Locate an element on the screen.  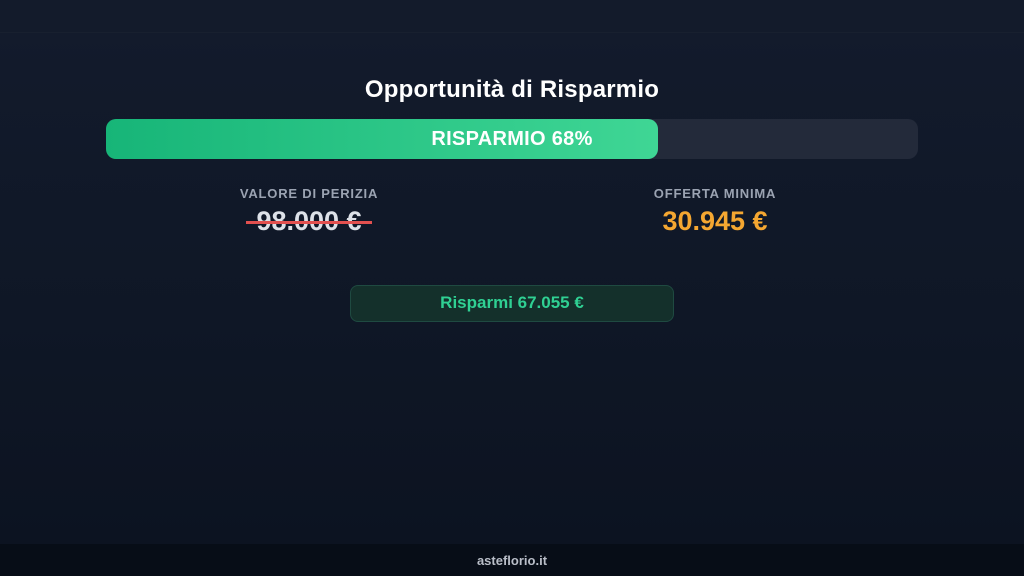
minimum-offer-column: OFFERTA MINIMA 30.945 € is located at coordinates (715, 211).